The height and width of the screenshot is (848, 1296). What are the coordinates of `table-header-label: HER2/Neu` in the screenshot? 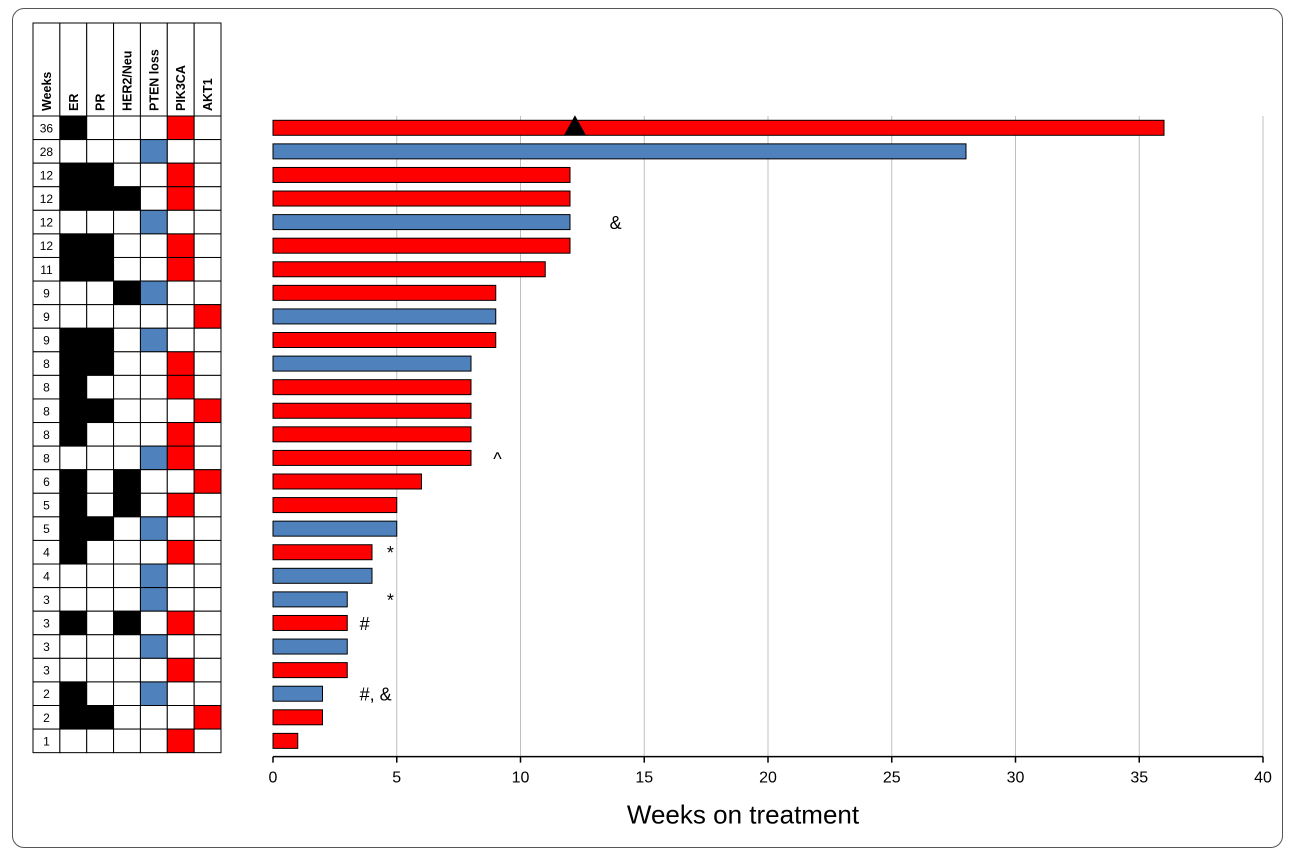 It's located at (128, 81).